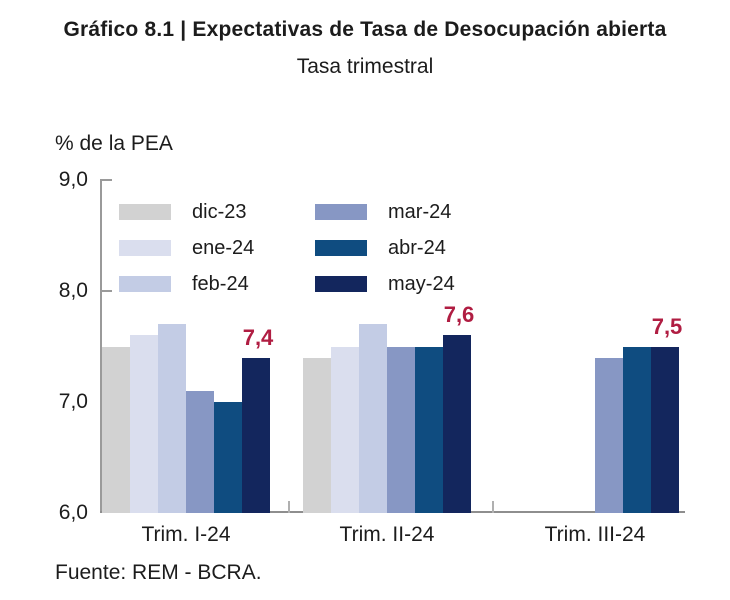 This screenshot has width=730, height=600. What do you see at coordinates (609, 435) in the screenshot?
I see `bar-mar-24-Trim. III-24` at bounding box center [609, 435].